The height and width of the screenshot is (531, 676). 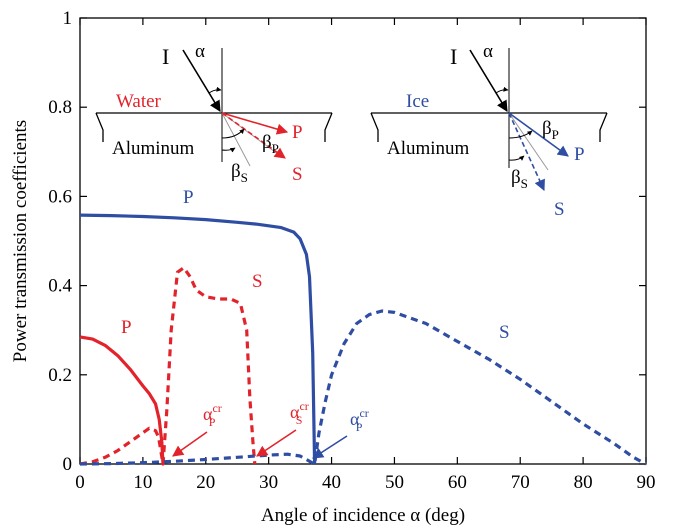 What do you see at coordinates (520, 482) in the screenshot?
I see `x-tick-label: 70` at bounding box center [520, 482].